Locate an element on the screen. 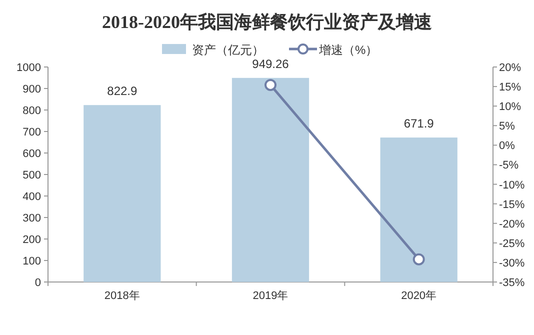 This screenshot has width=534, height=335. y2-tick-label: -35% is located at coordinates (512, 283).